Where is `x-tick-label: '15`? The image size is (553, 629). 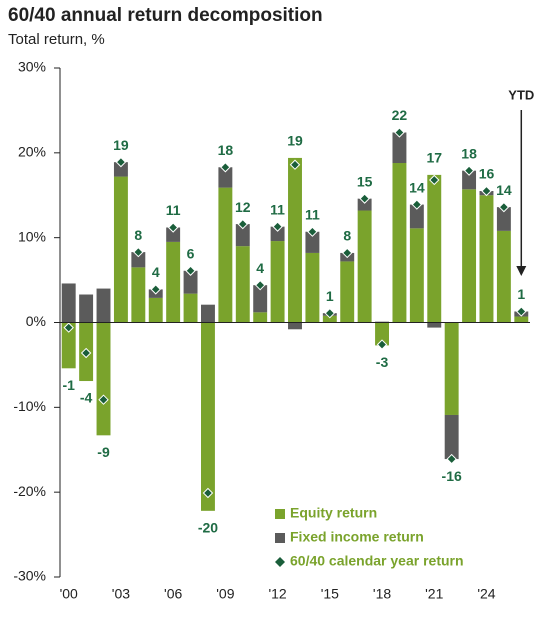
x-tick-label: '15 is located at coordinates (330, 594).